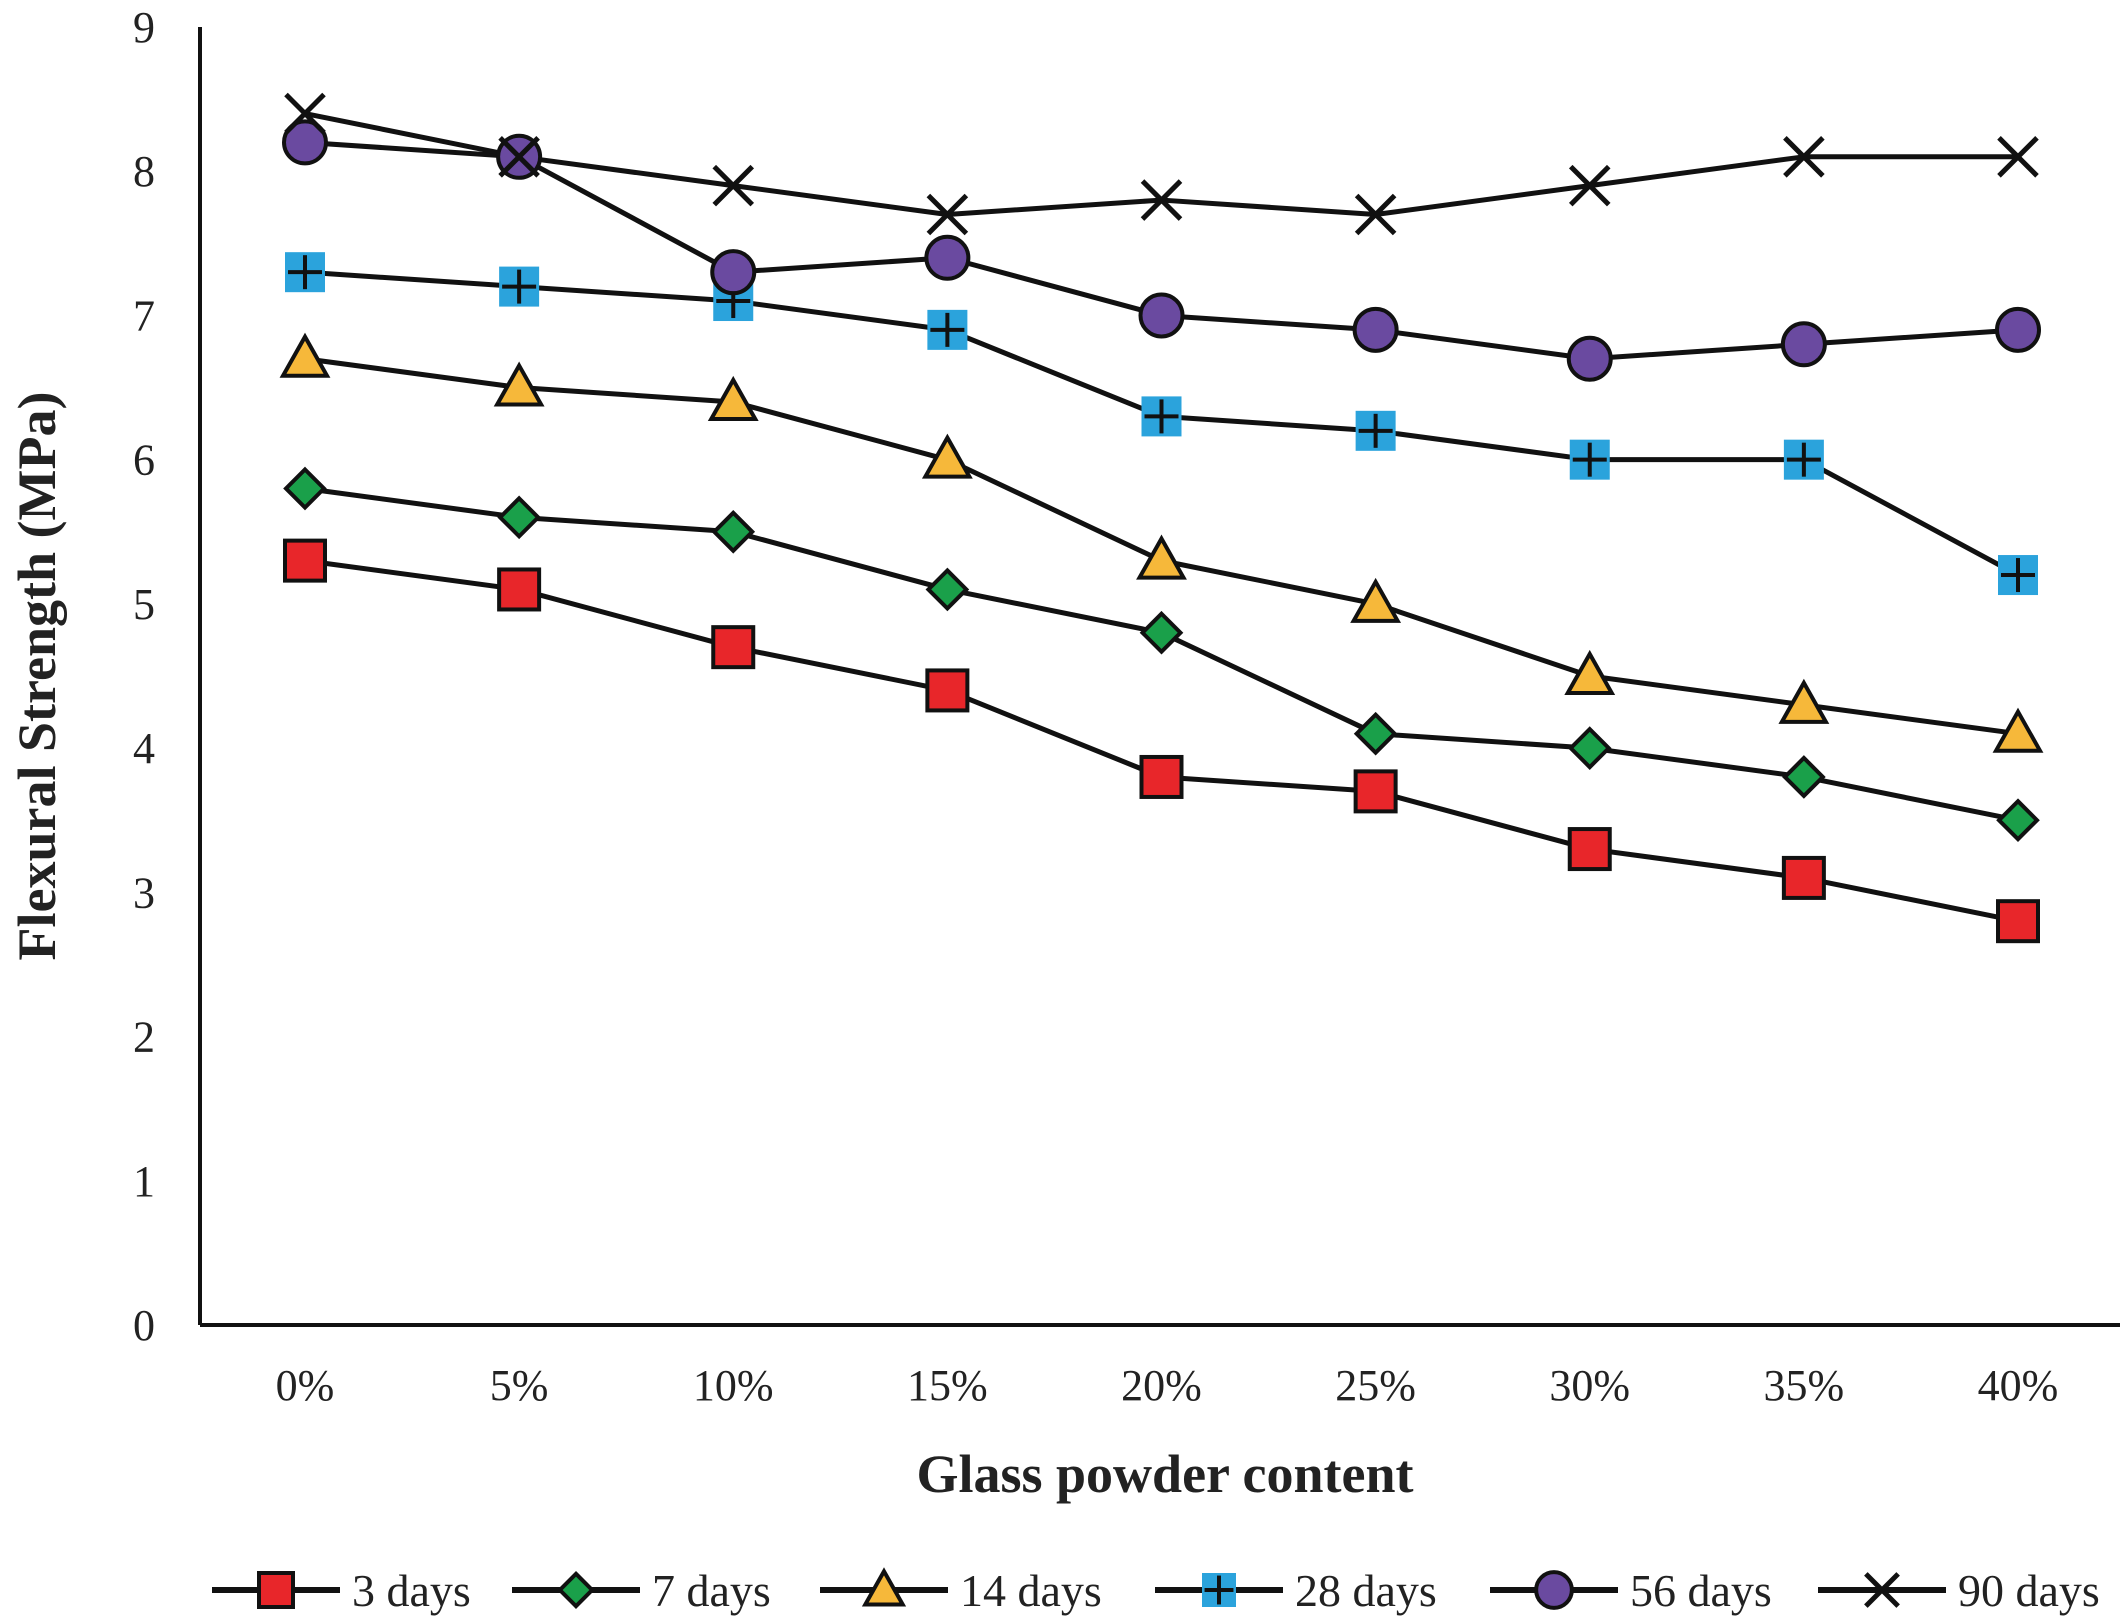 The width and height of the screenshot is (2128, 1624). What do you see at coordinates (884, 1587) in the screenshot?
I see `legend-marker-14-days` at bounding box center [884, 1587].